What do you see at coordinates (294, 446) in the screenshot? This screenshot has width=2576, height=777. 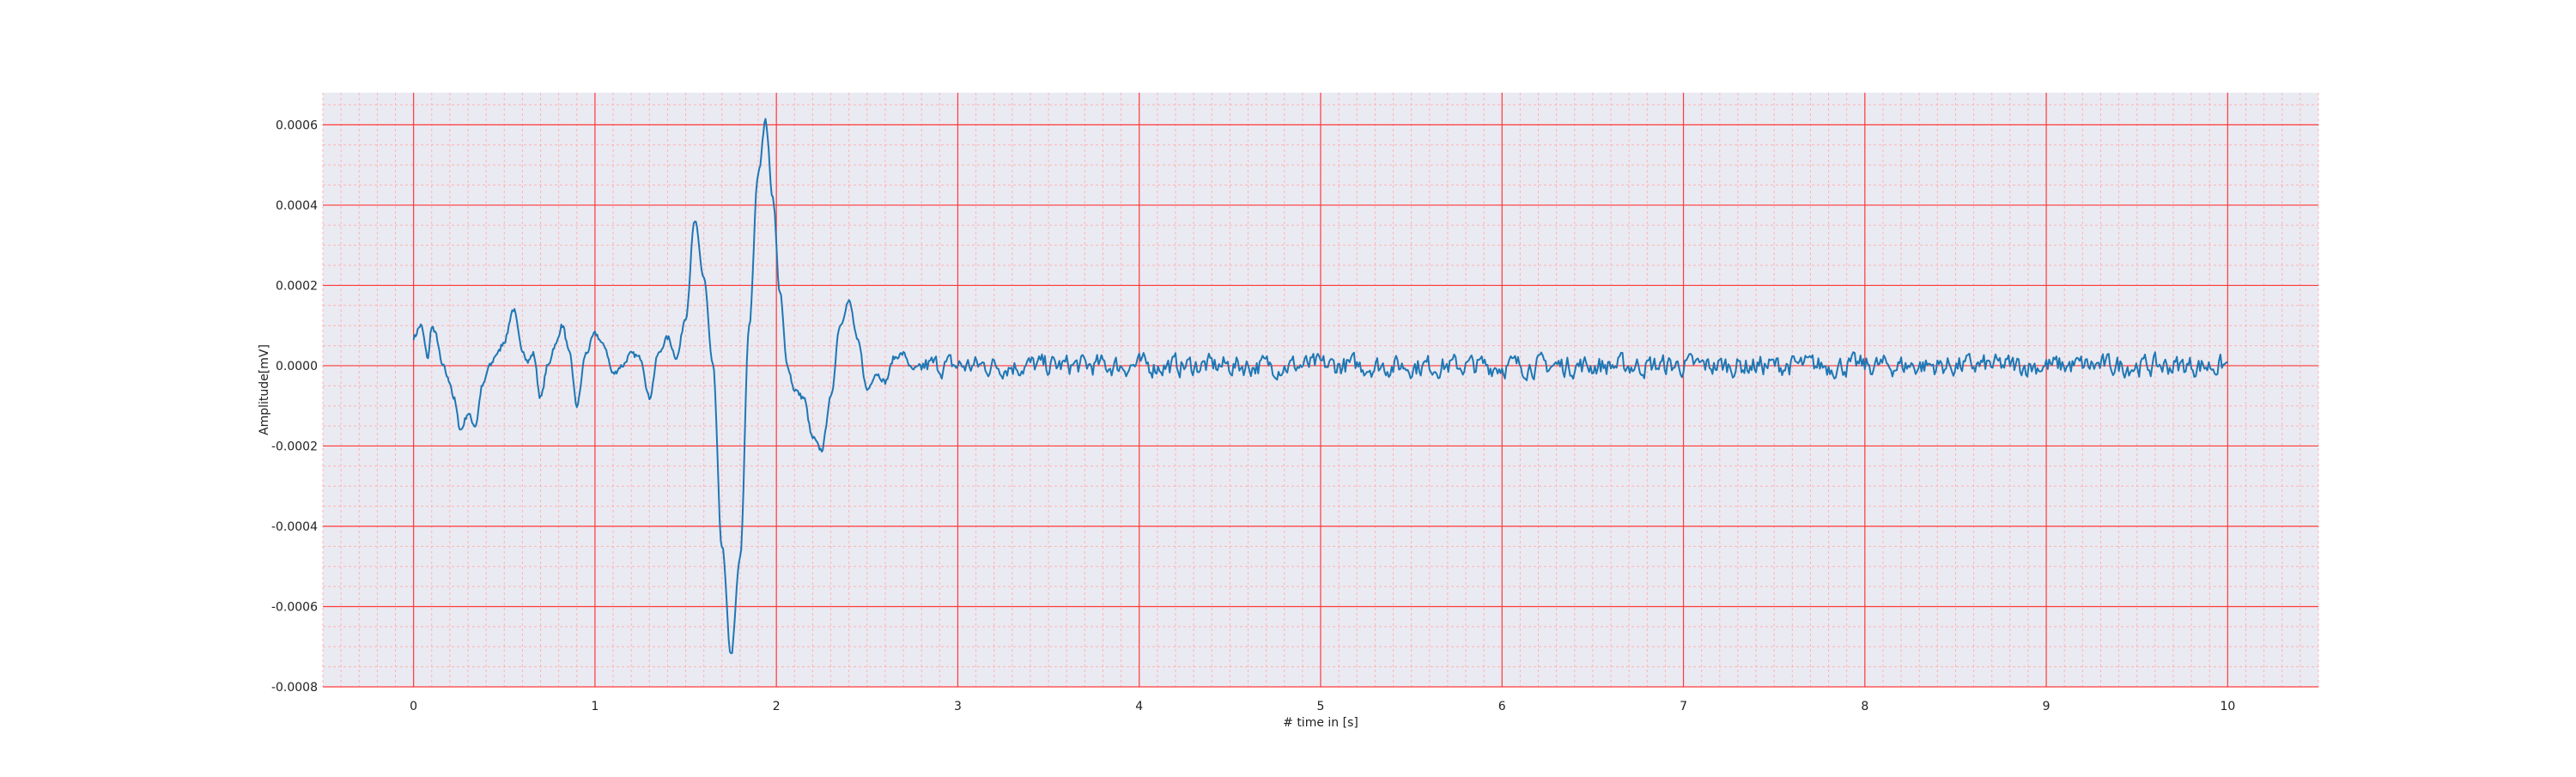 I see `y-tick-label: -0.0002` at bounding box center [294, 446].